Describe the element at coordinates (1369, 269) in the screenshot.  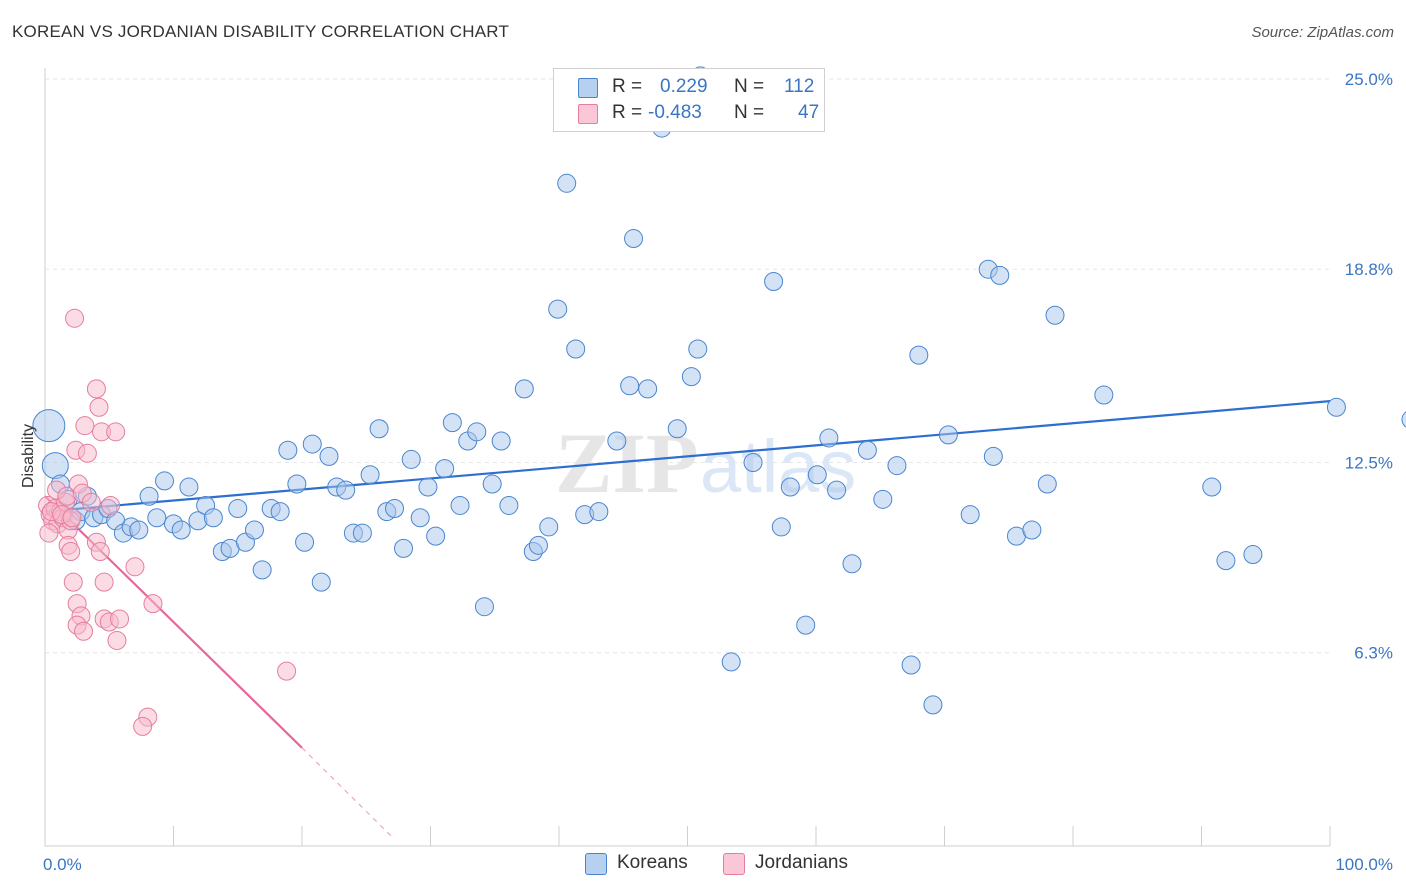
I see `y-tick-label: 18.8%` at that location.